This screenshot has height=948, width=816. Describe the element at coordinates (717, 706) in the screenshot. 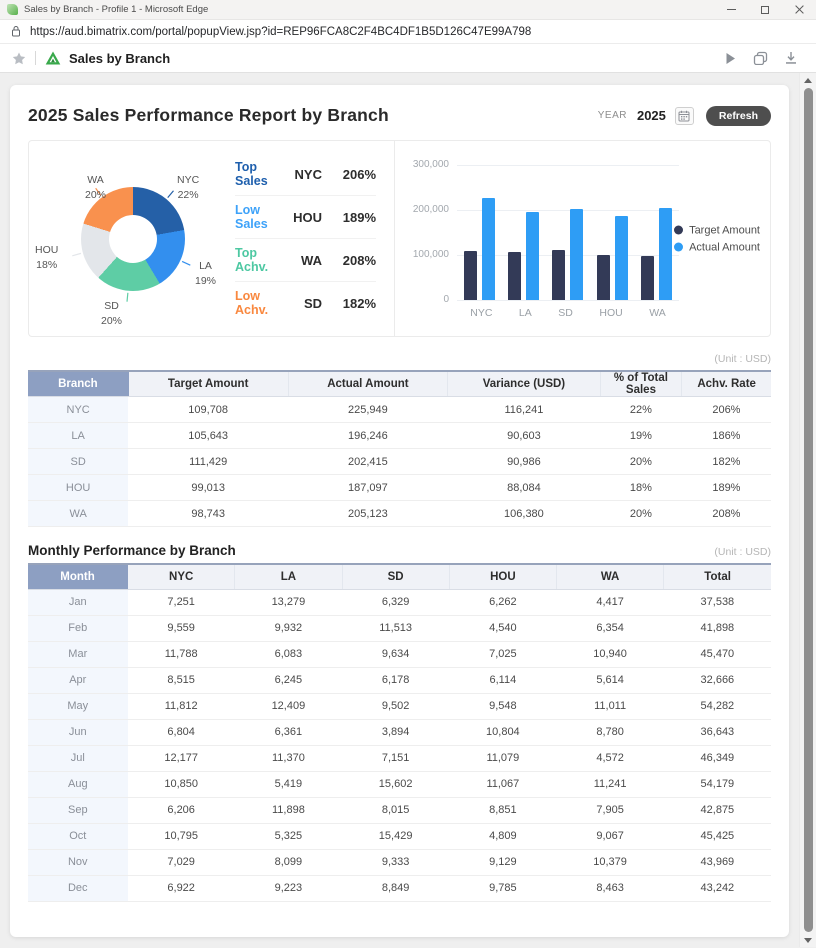

I see `value-cell: 54,282` at that location.